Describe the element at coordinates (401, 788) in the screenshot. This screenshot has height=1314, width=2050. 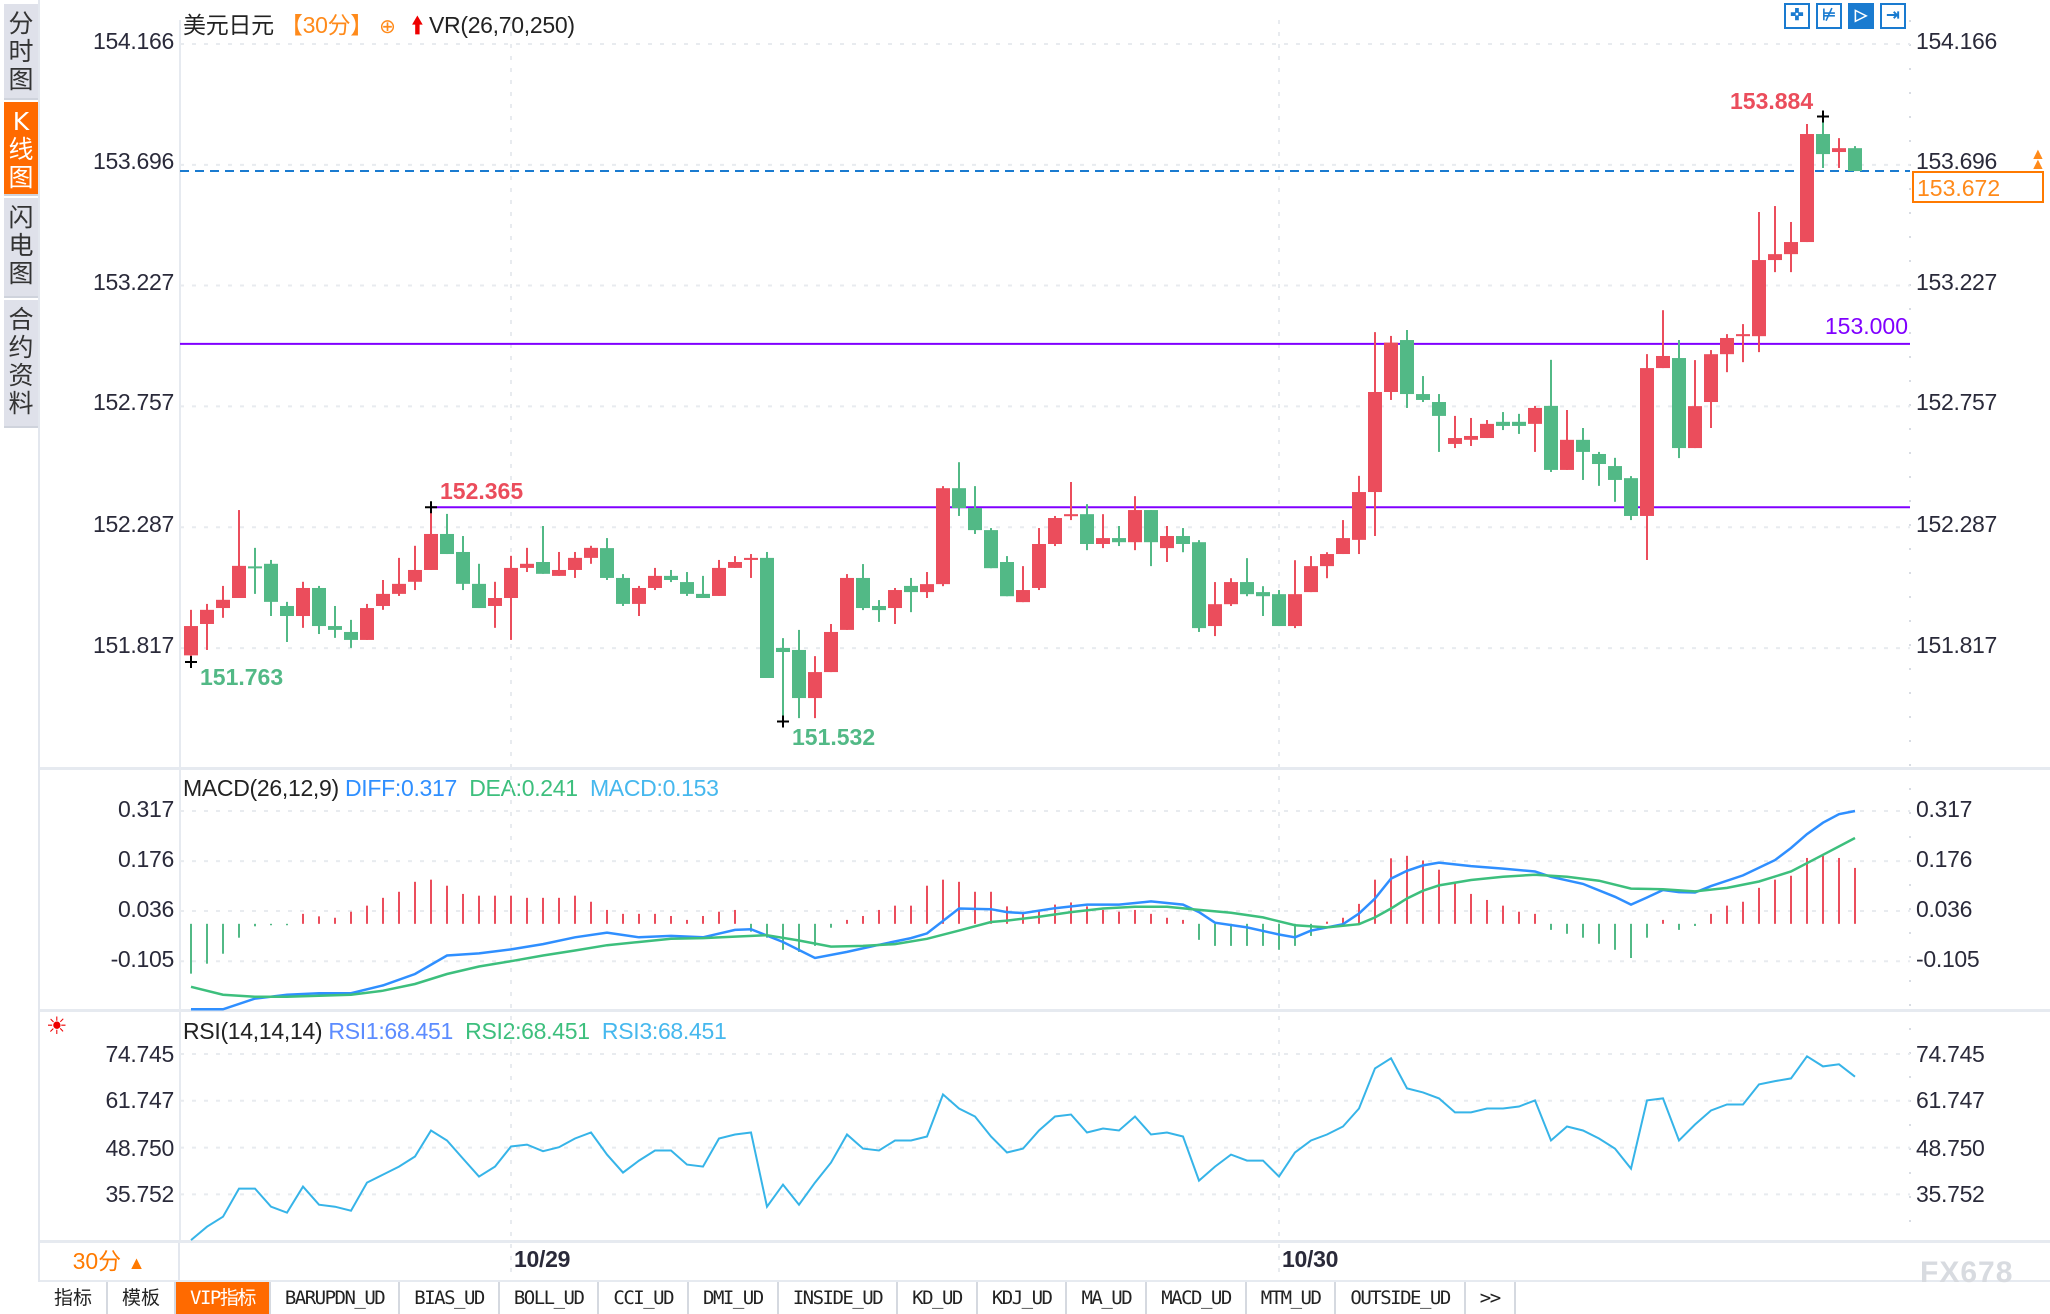
I see `diff-legend: DIFF:0.317` at that location.